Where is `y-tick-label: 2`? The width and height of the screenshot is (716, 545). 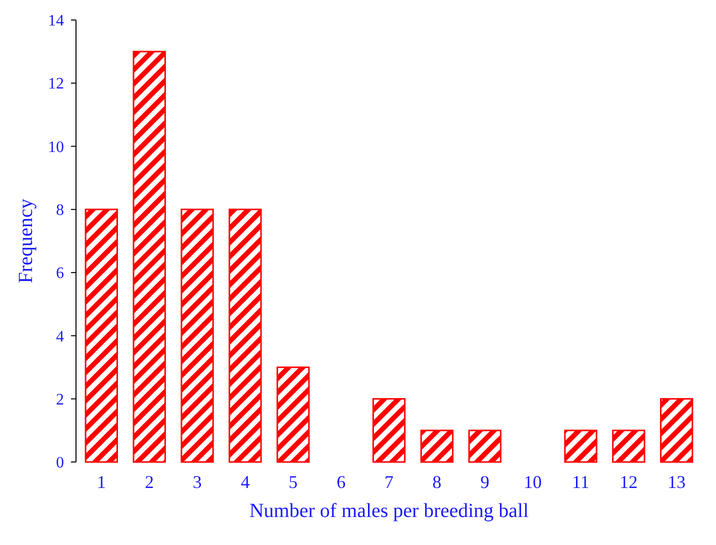
y-tick-label: 2 is located at coordinates (60, 399).